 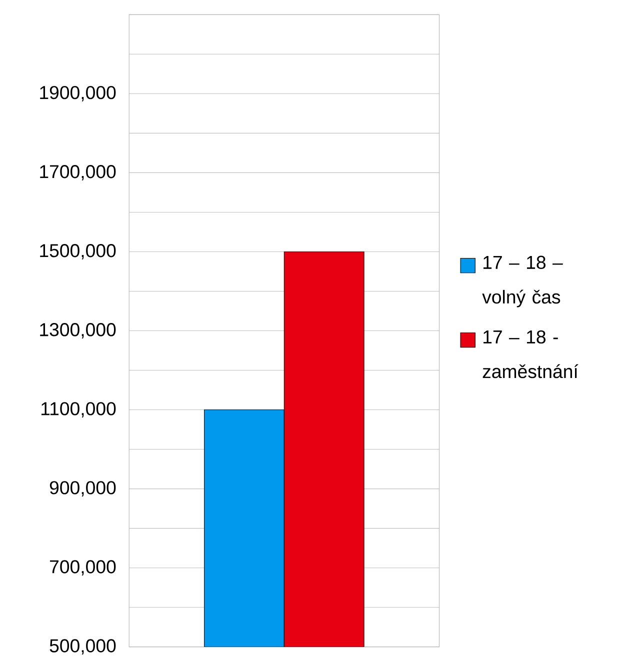 I want to click on y-tick-label: 1300,000, so click(x=78, y=330).